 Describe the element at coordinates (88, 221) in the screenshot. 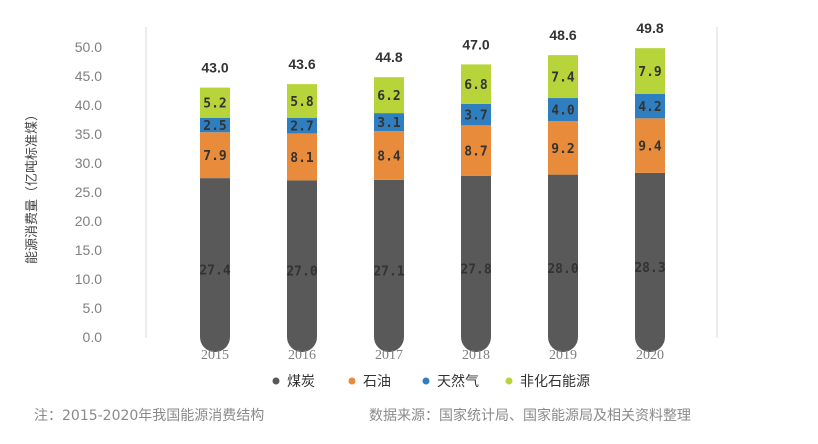

I see `y-tick-label: 20.0` at that location.